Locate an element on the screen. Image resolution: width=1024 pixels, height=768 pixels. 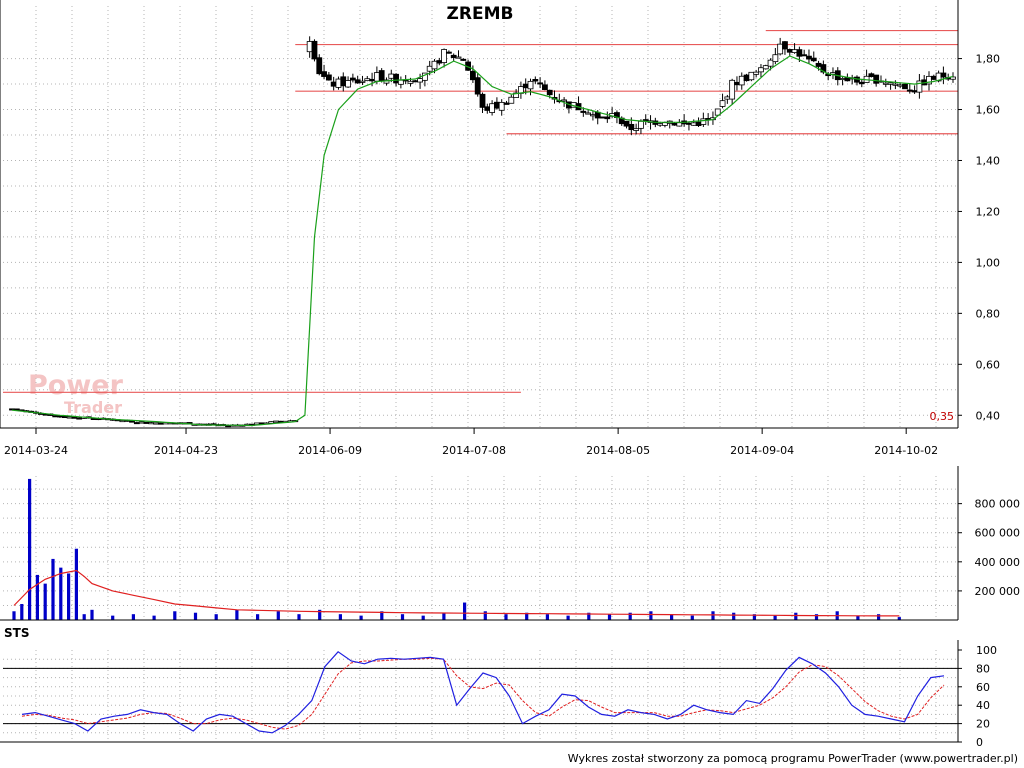
sts-panel-title: STS is located at coordinates (16, 633).